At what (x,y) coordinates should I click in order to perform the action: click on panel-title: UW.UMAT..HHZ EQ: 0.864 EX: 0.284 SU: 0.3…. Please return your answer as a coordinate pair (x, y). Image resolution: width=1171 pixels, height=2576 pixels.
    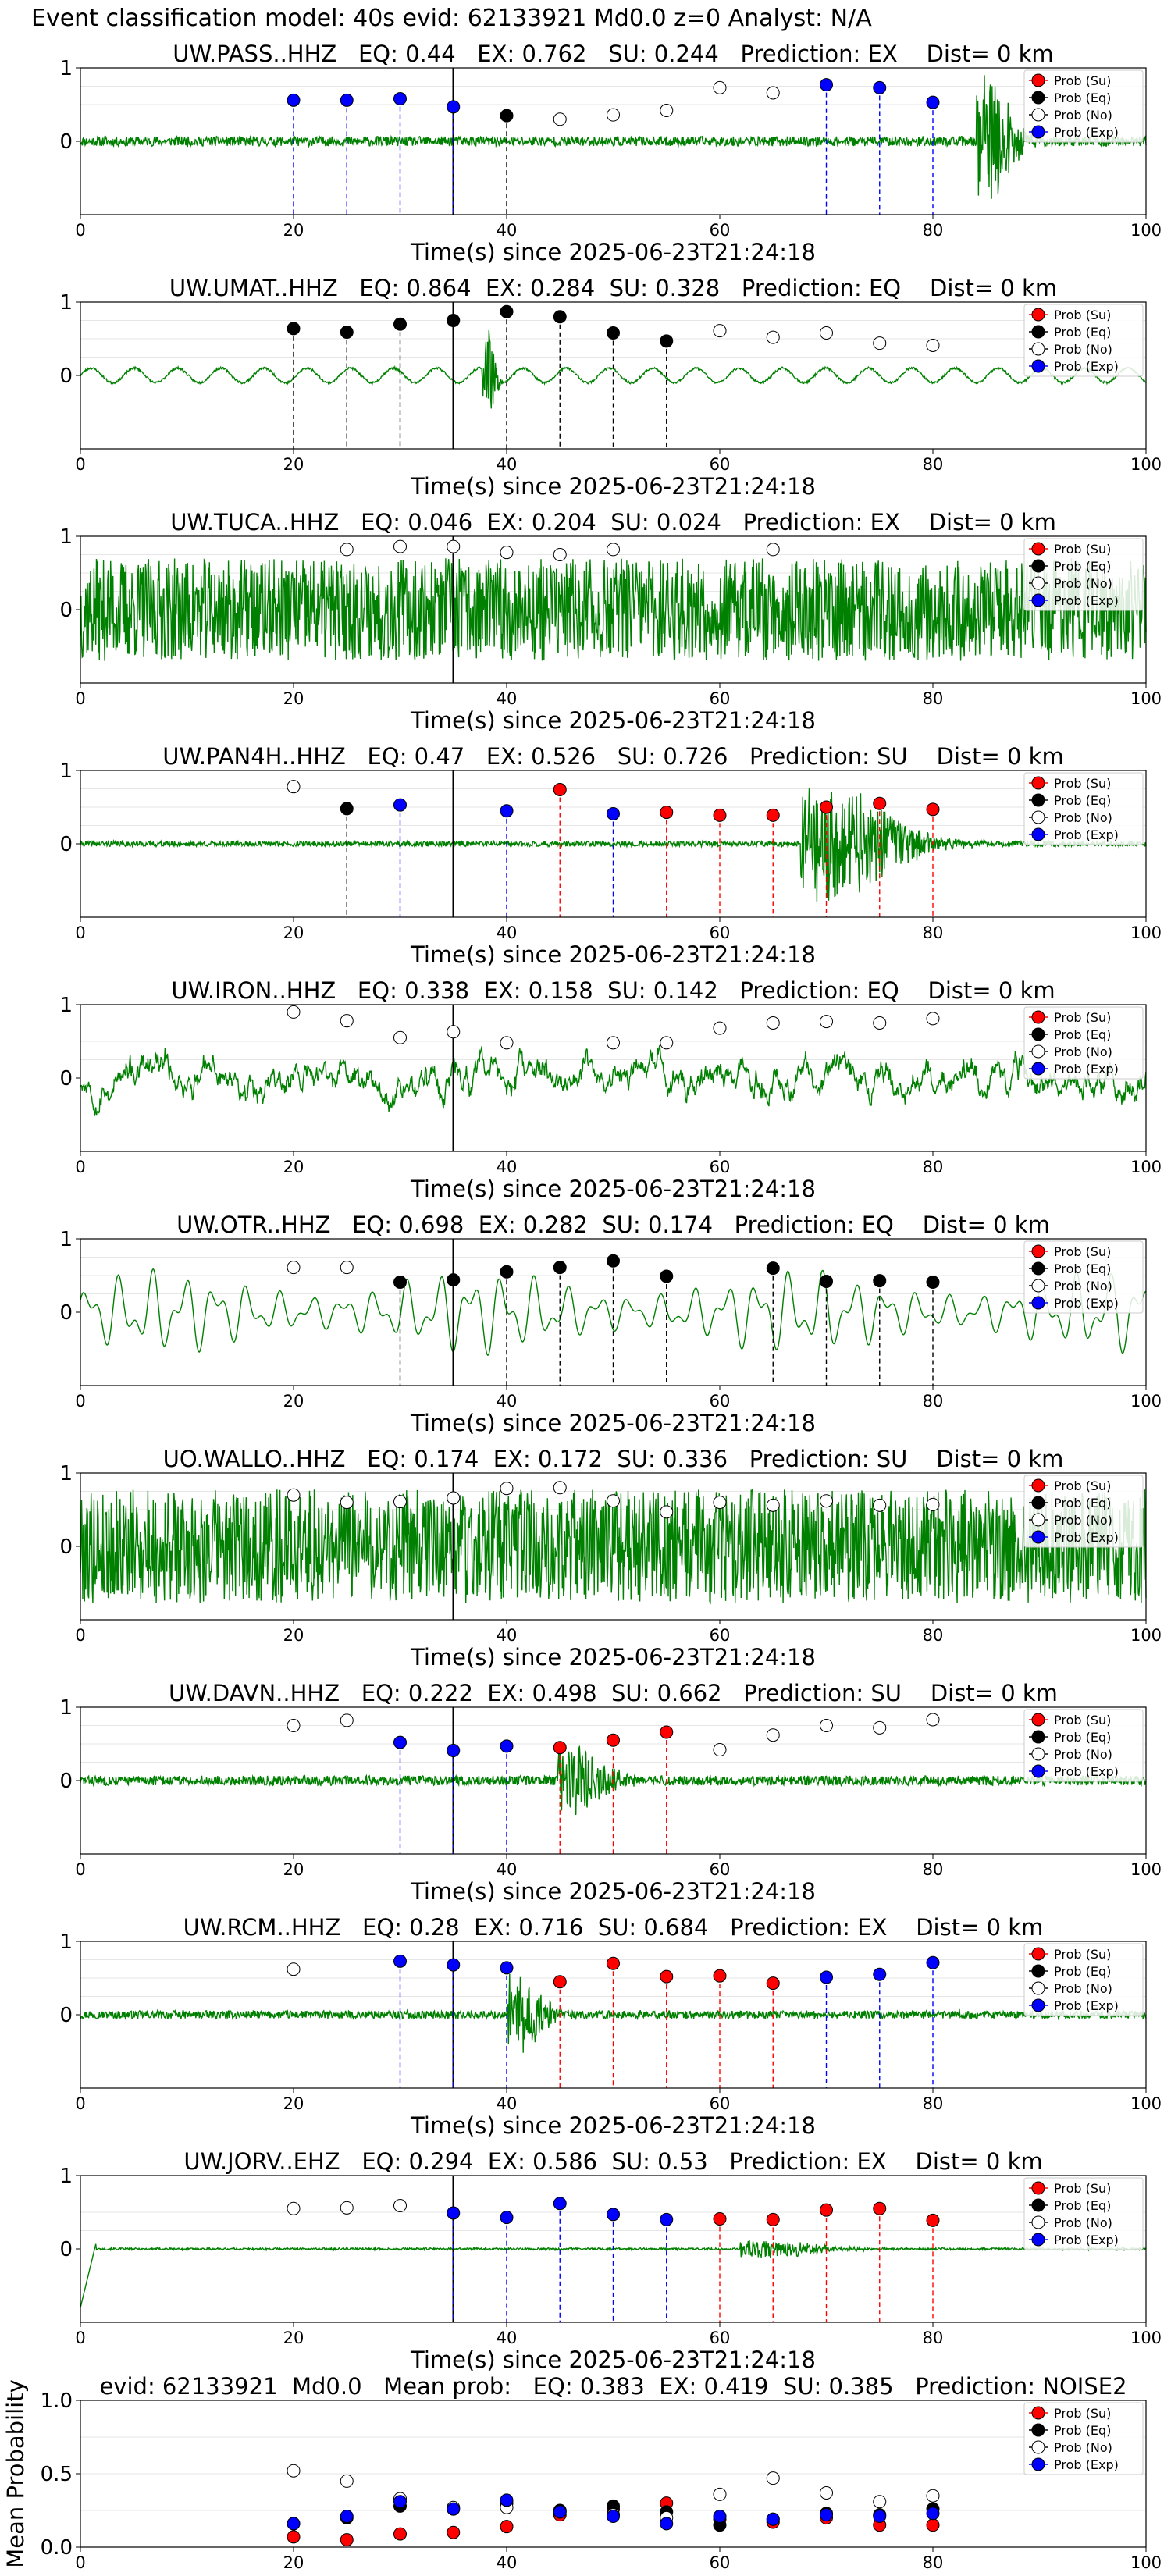
    Looking at the image, I should click on (613, 288).